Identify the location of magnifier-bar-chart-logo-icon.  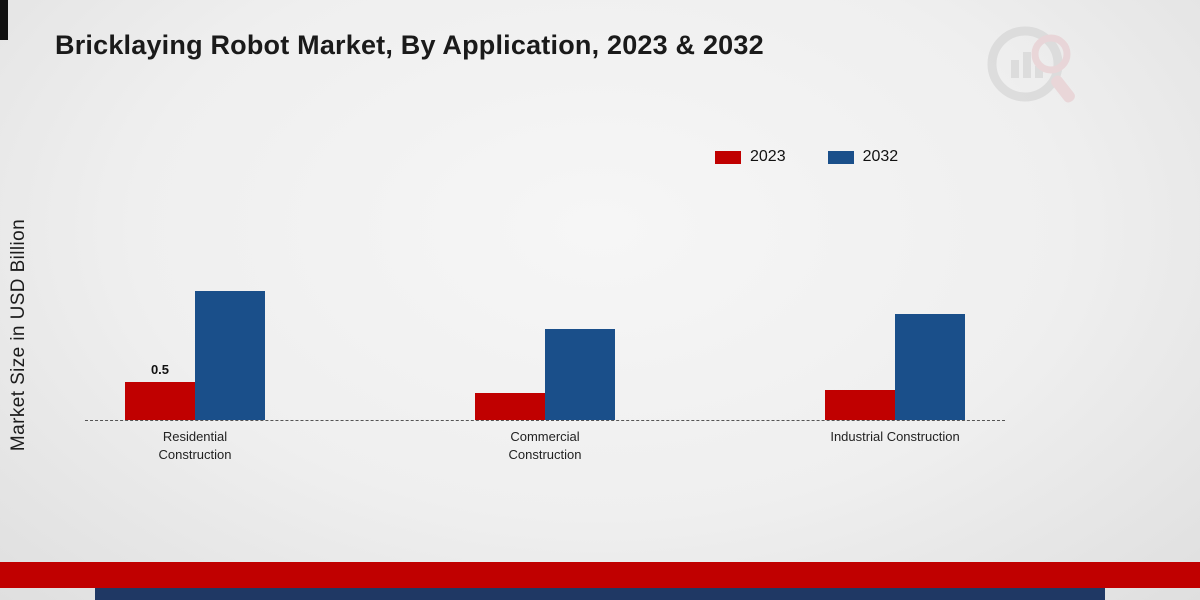
(1035, 72).